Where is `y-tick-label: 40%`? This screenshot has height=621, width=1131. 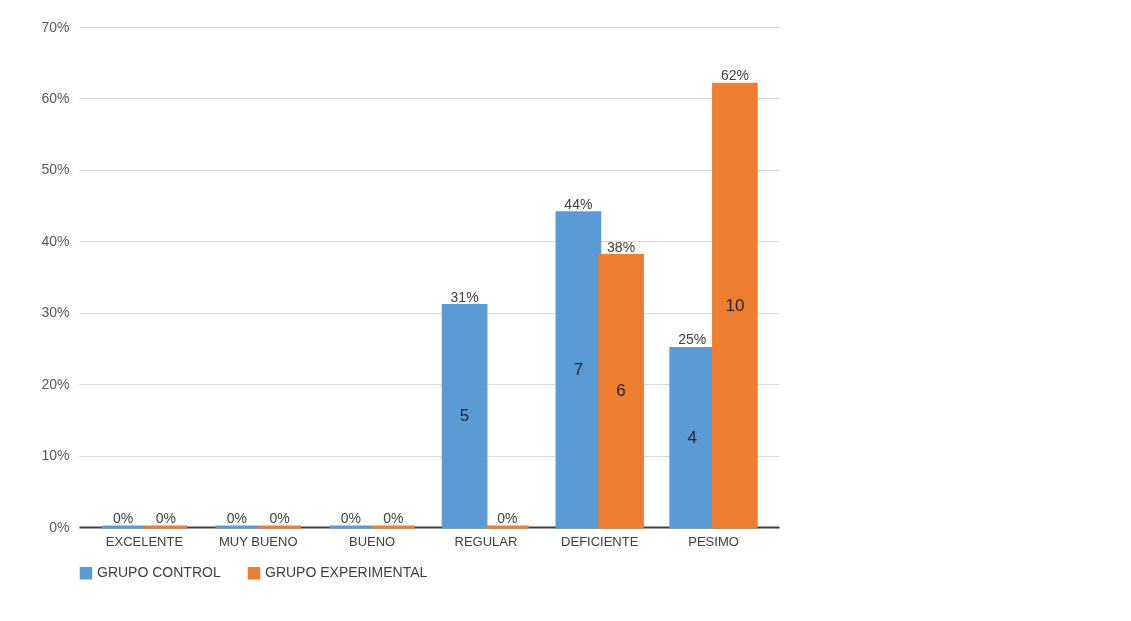
y-tick-label: 40% is located at coordinates (55, 240).